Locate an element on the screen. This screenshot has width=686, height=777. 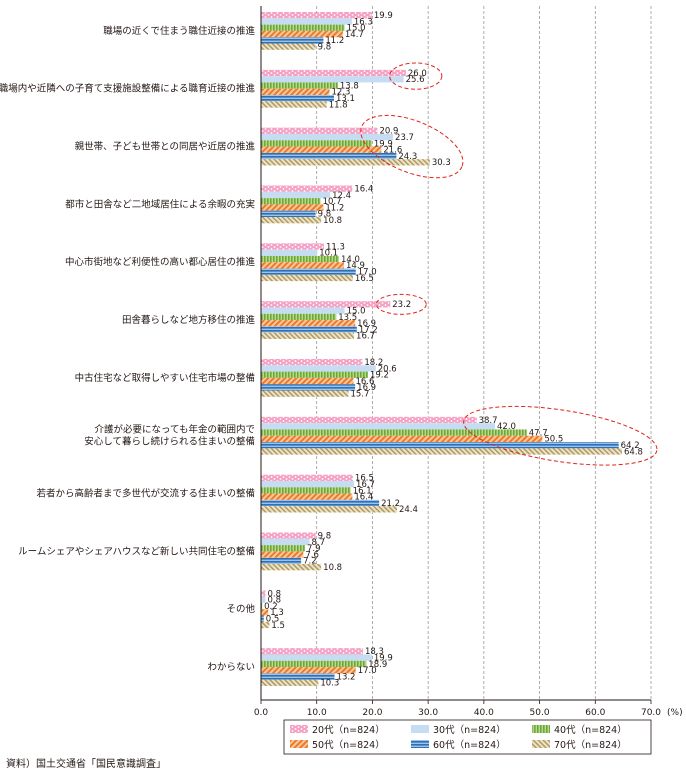
data-label: 7.9 is located at coordinates (314, 549).